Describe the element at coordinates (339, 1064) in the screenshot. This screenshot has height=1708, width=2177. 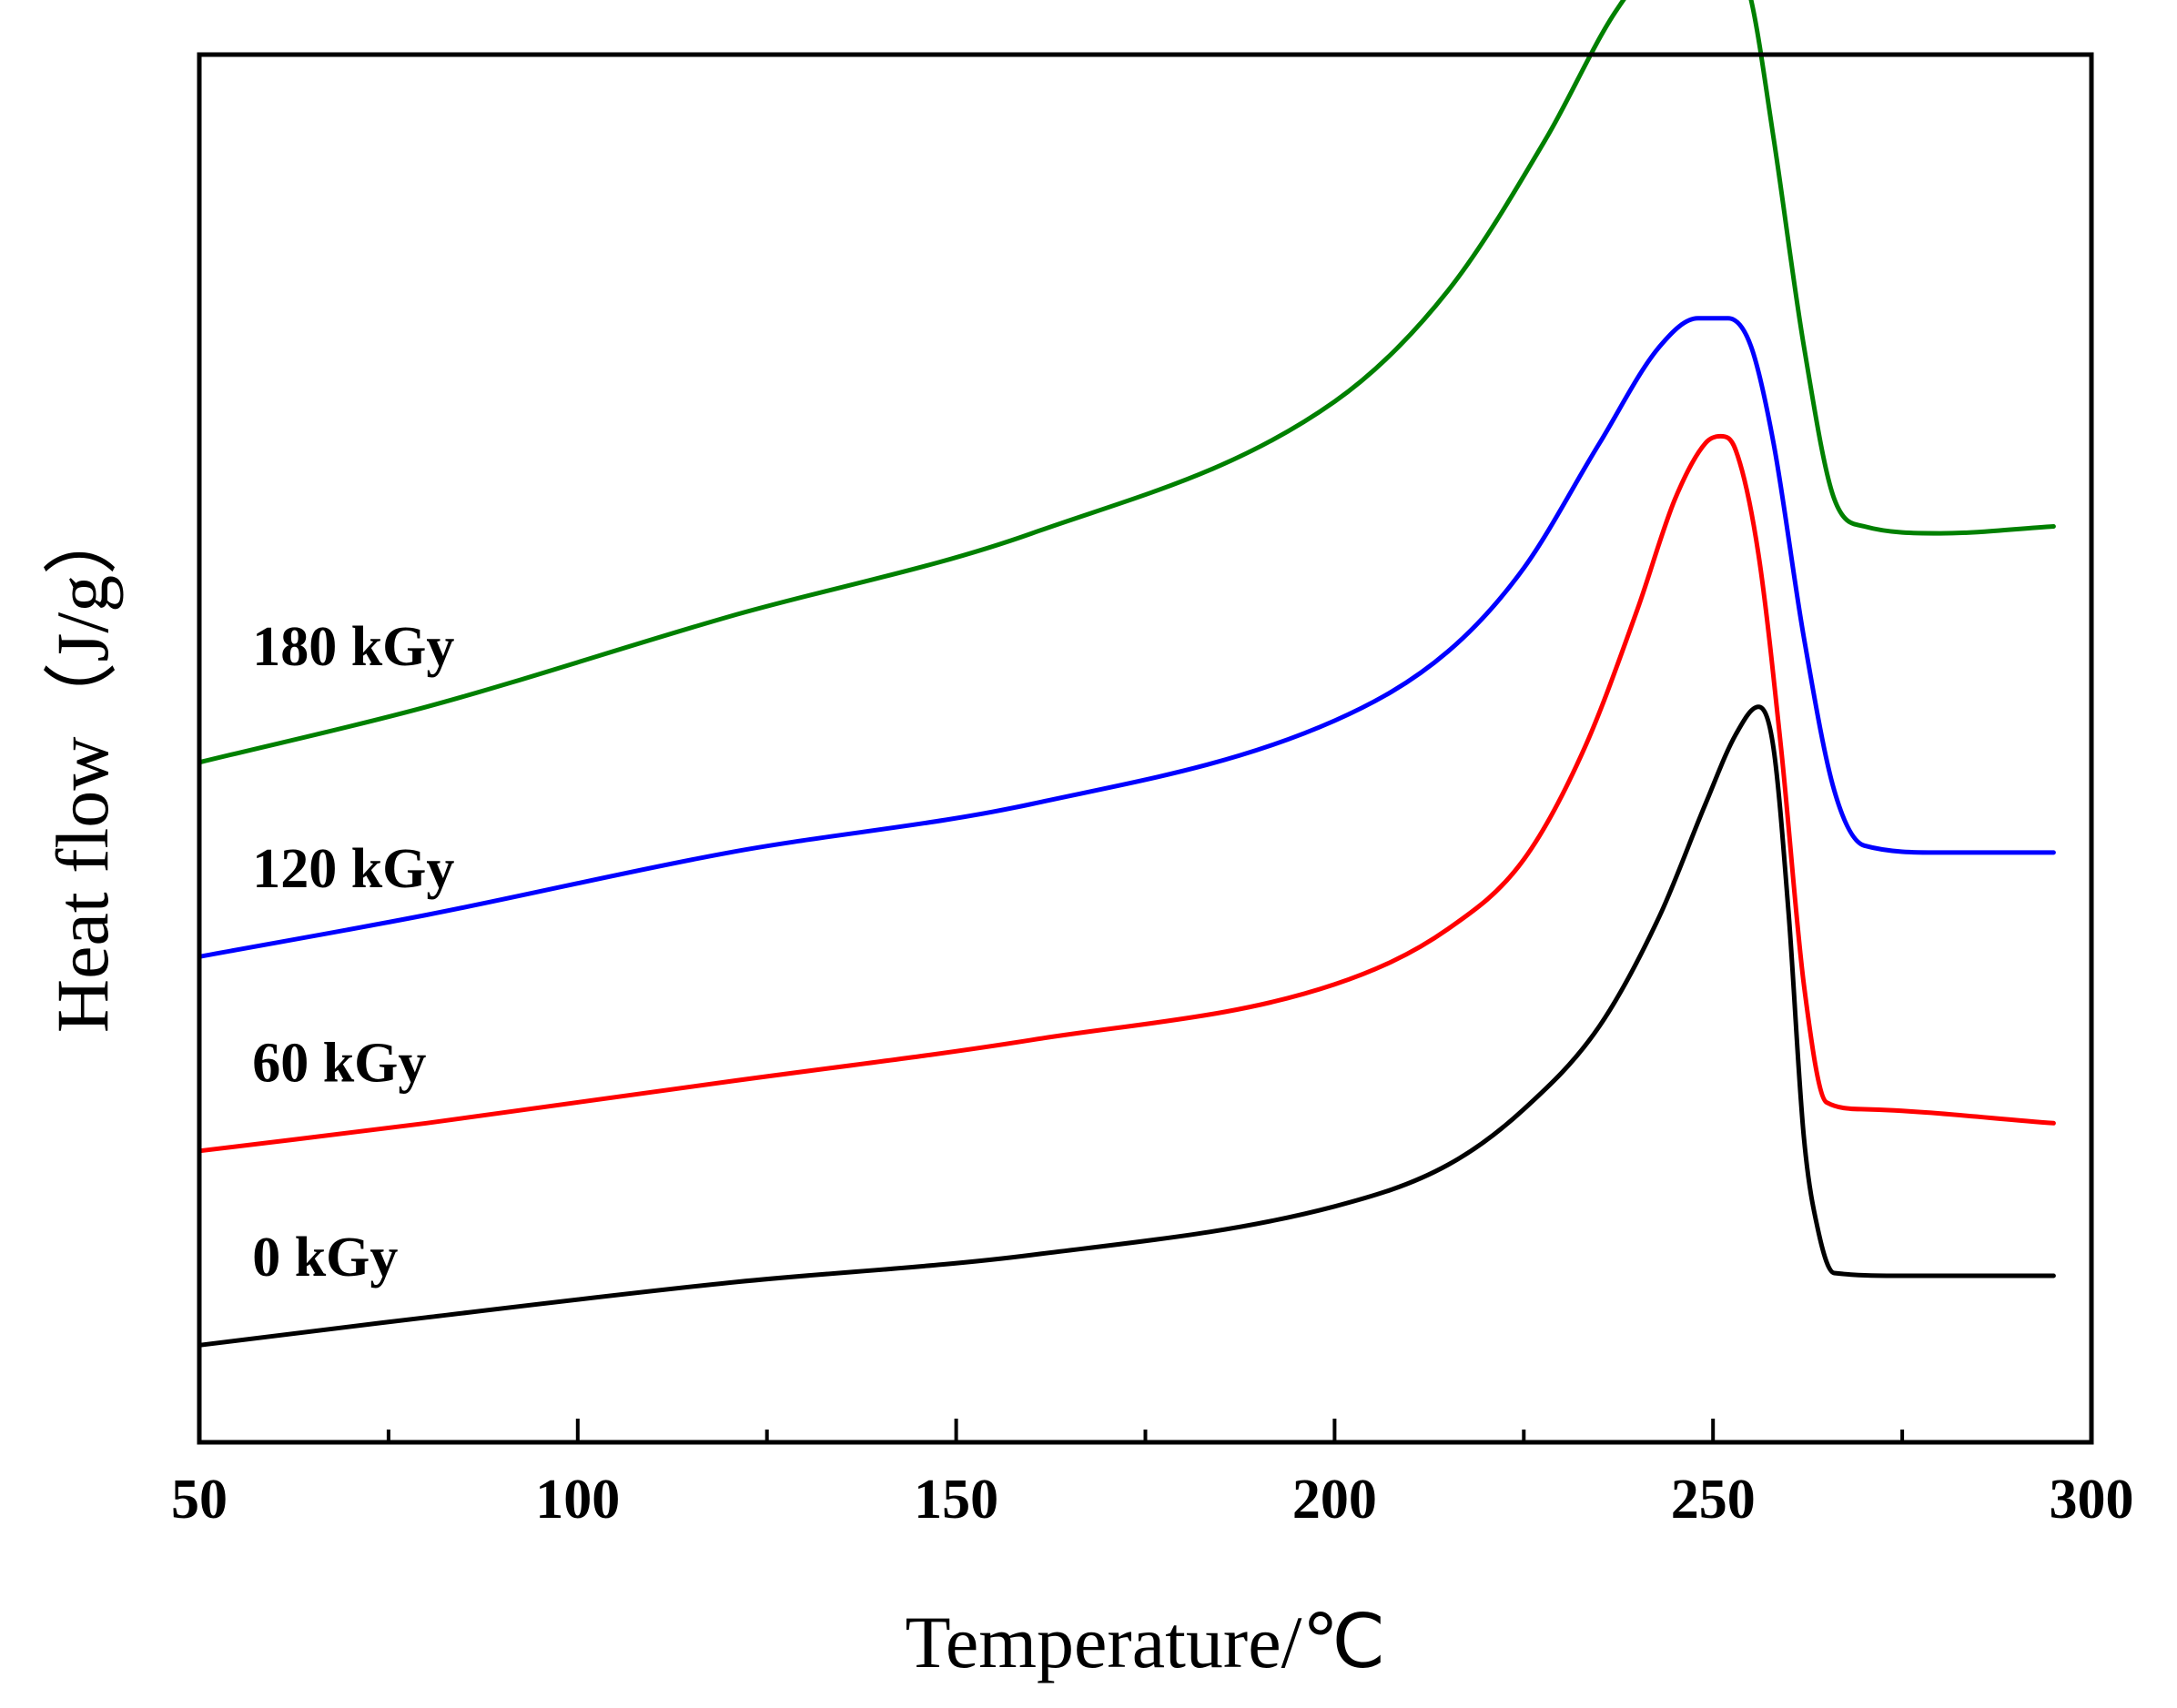
I see `series-label-60-kgy: 60 kGy` at that location.